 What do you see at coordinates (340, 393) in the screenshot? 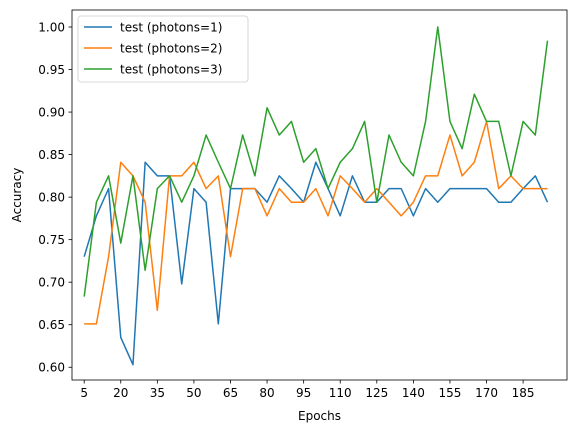
I see `x-tick-label: 110` at bounding box center [340, 393].